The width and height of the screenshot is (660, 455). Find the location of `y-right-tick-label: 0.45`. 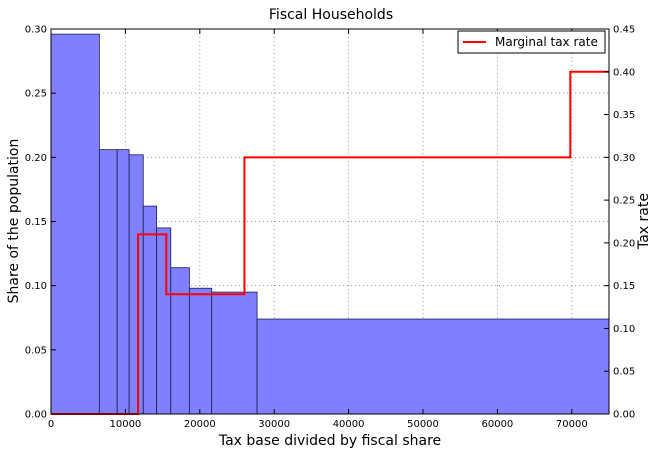

y-right-tick-label: 0.45 is located at coordinates (624, 30).